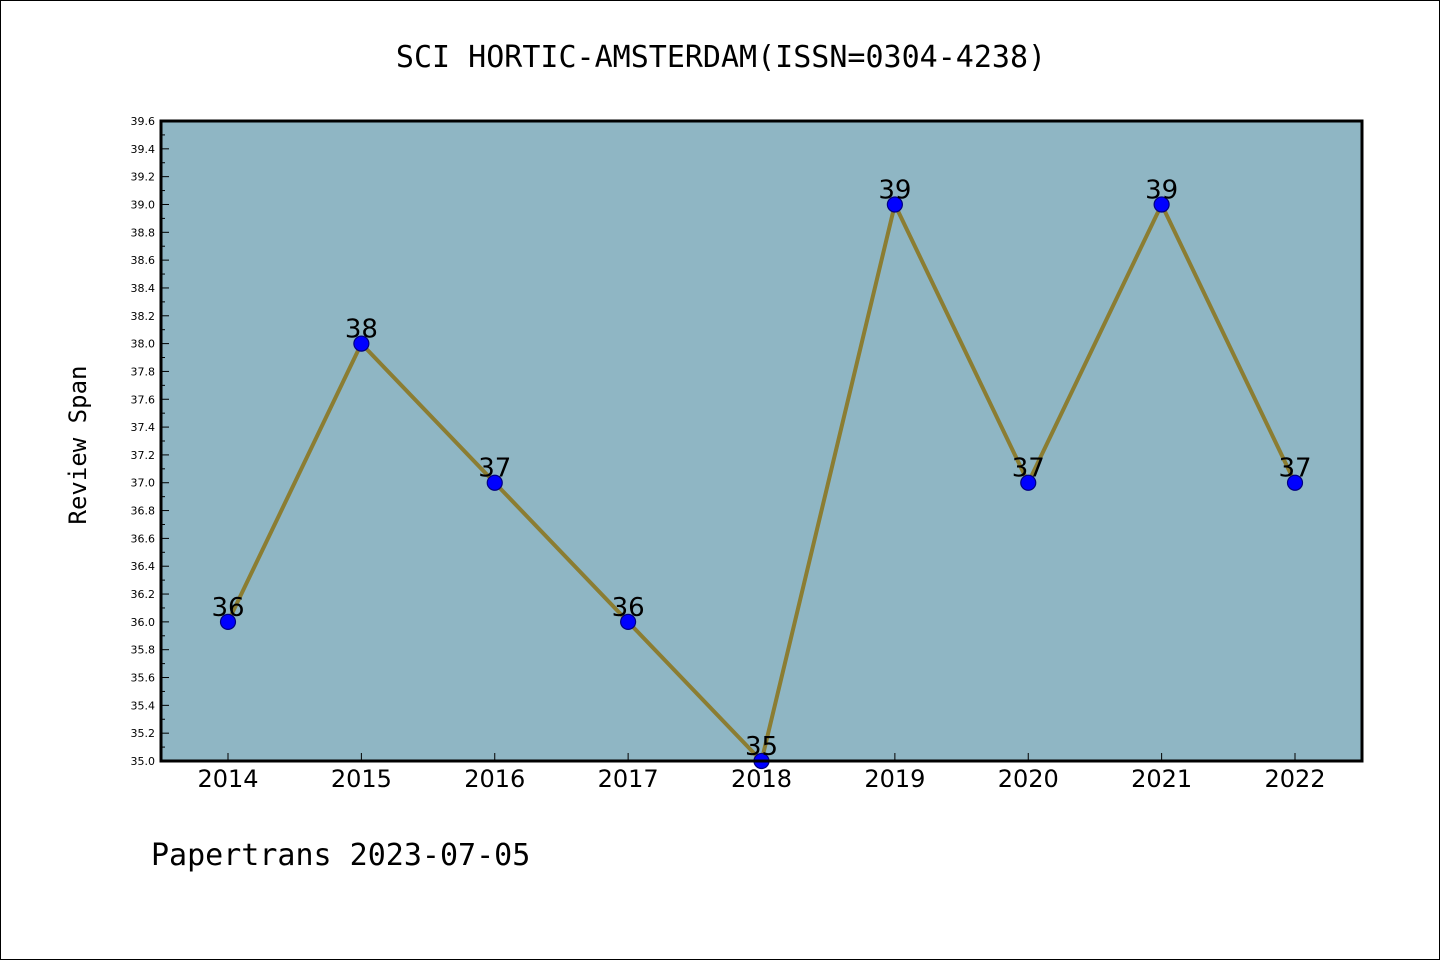 Image resolution: width=1440 pixels, height=961 pixels. I want to click on y-tick-label: 36.4, so click(143, 566).